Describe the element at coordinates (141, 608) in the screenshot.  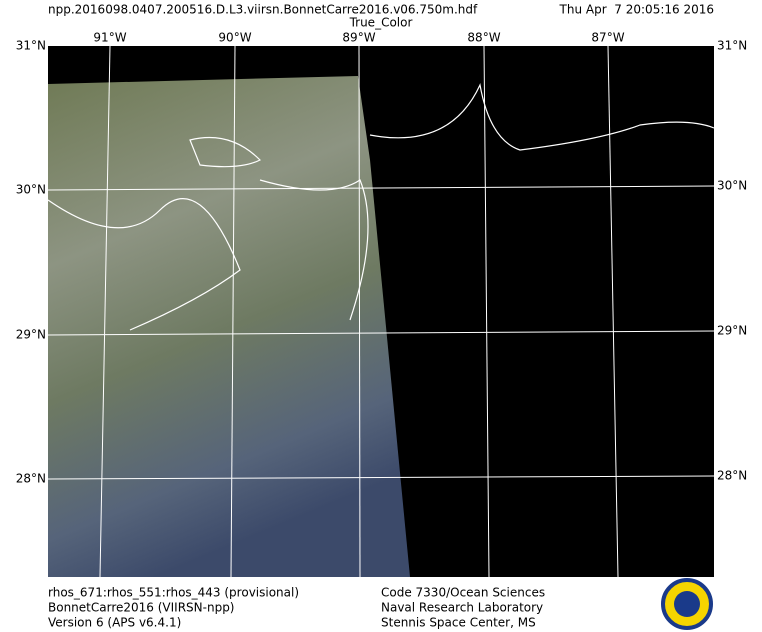
I see `footer-left: BonnetCarre2016 (VIIRSN-npp)` at that location.